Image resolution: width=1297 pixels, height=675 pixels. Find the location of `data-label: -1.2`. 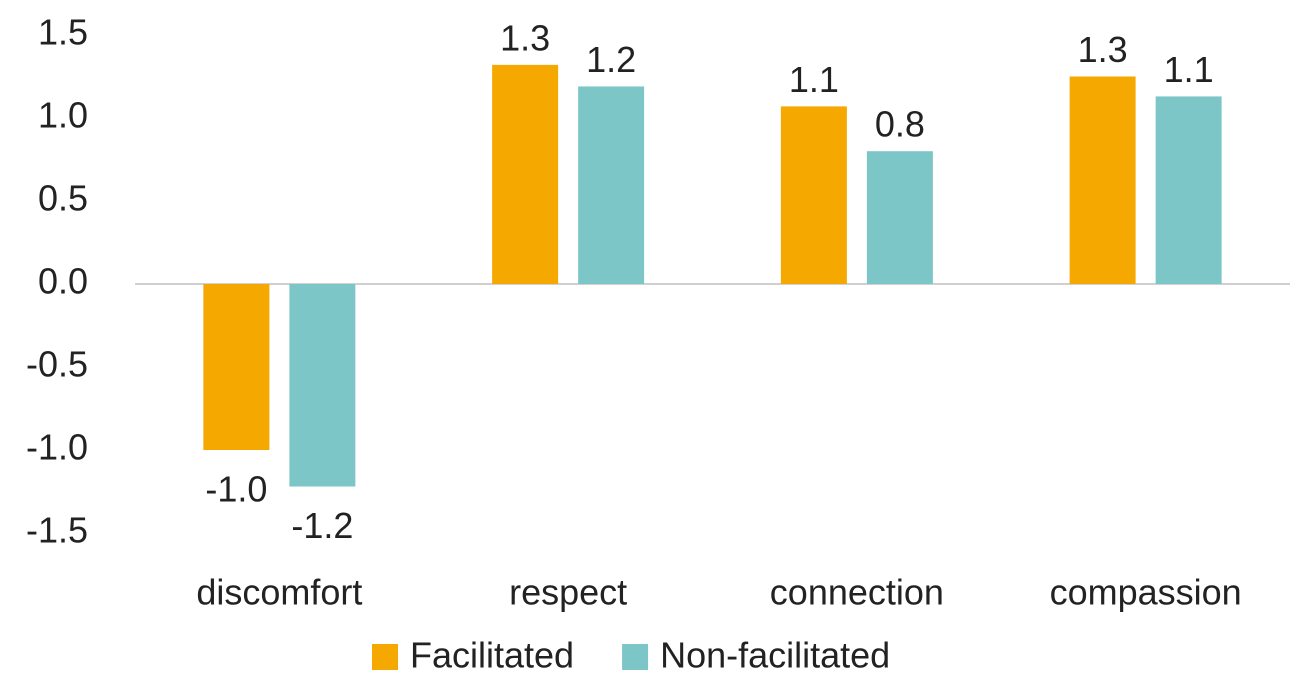

data-label: -1.2 is located at coordinates (322, 525).